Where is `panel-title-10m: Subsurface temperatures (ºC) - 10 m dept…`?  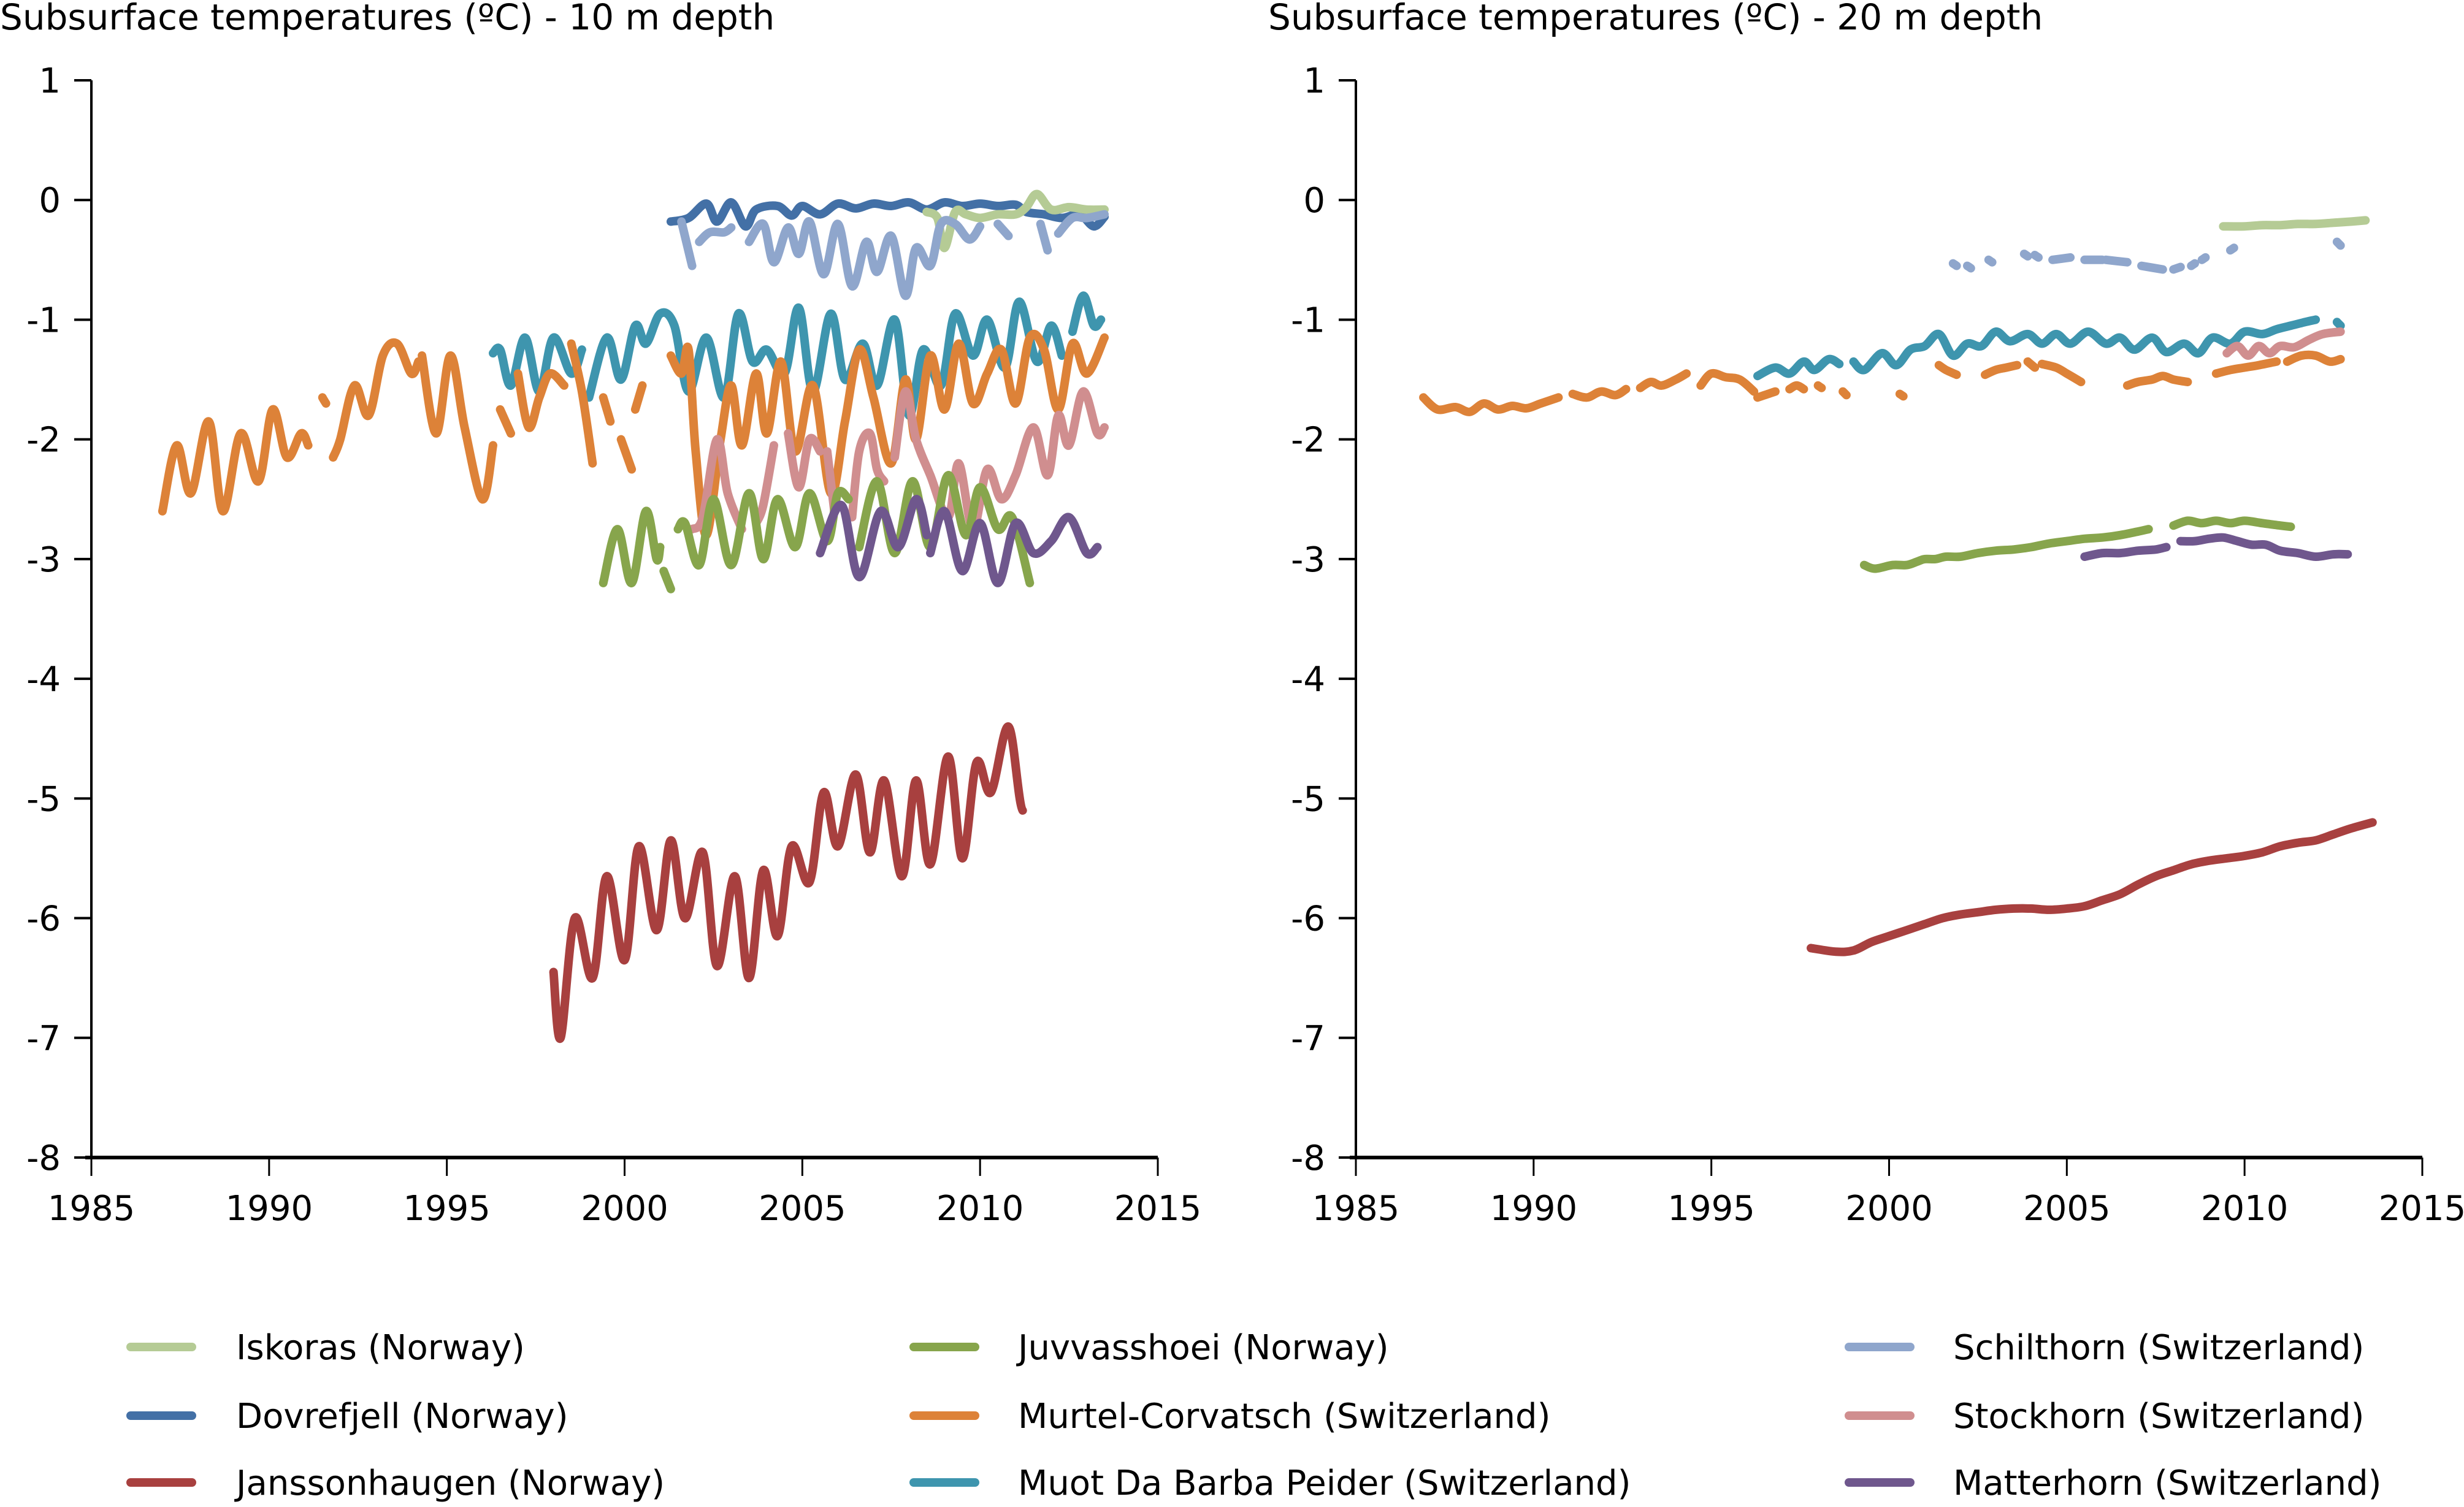 panel-title-10m: Subsurface temperatures (ºC) - 10 m dept… is located at coordinates (387, 19).